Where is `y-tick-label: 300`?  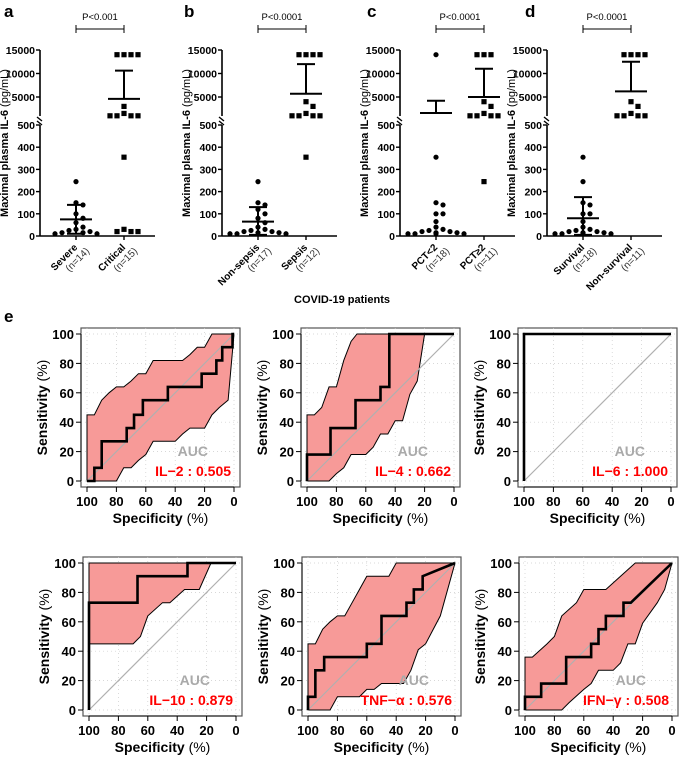 y-tick-label: 300 is located at coordinates (386, 170).